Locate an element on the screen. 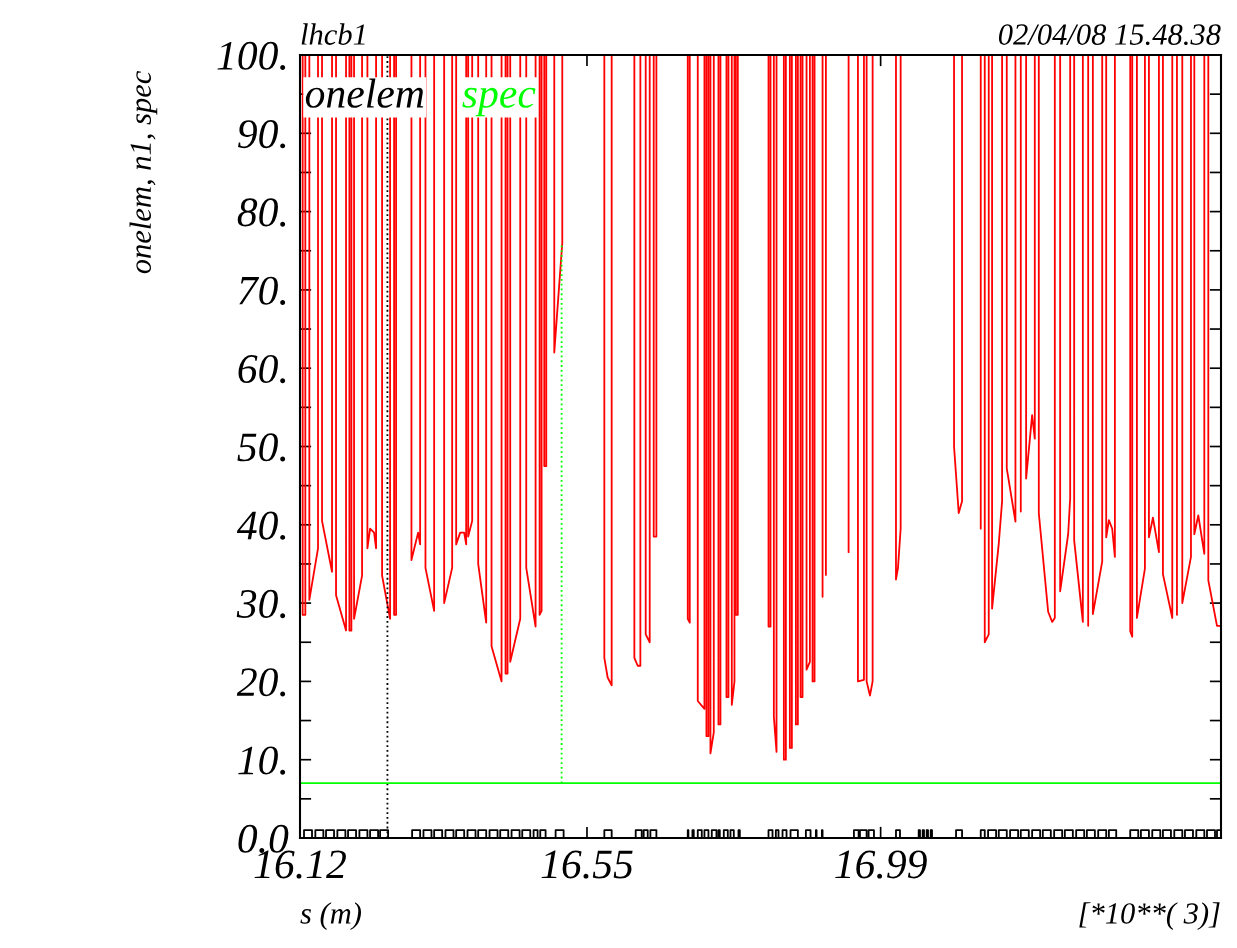 This screenshot has height=948, width=1237. chart-title: lhcb1 is located at coordinates (333, 34).